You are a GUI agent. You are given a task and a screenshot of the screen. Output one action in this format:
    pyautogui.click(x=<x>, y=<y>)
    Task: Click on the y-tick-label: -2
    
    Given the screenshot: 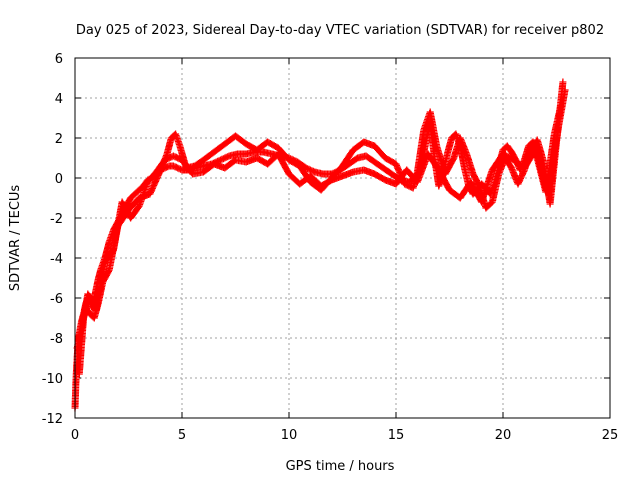 What is the action you would take?
    pyautogui.click(x=56, y=219)
    